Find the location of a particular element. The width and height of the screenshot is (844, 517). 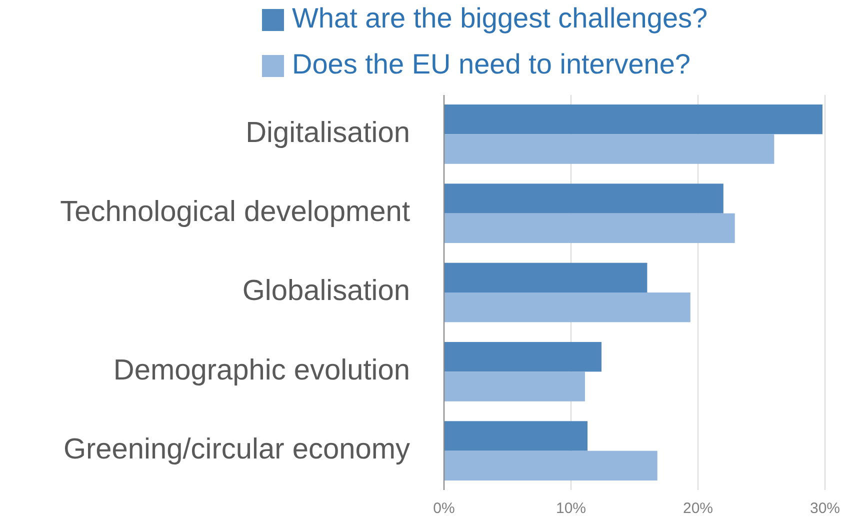

legend-label: Does the EU need to intervene? is located at coordinates (491, 64).